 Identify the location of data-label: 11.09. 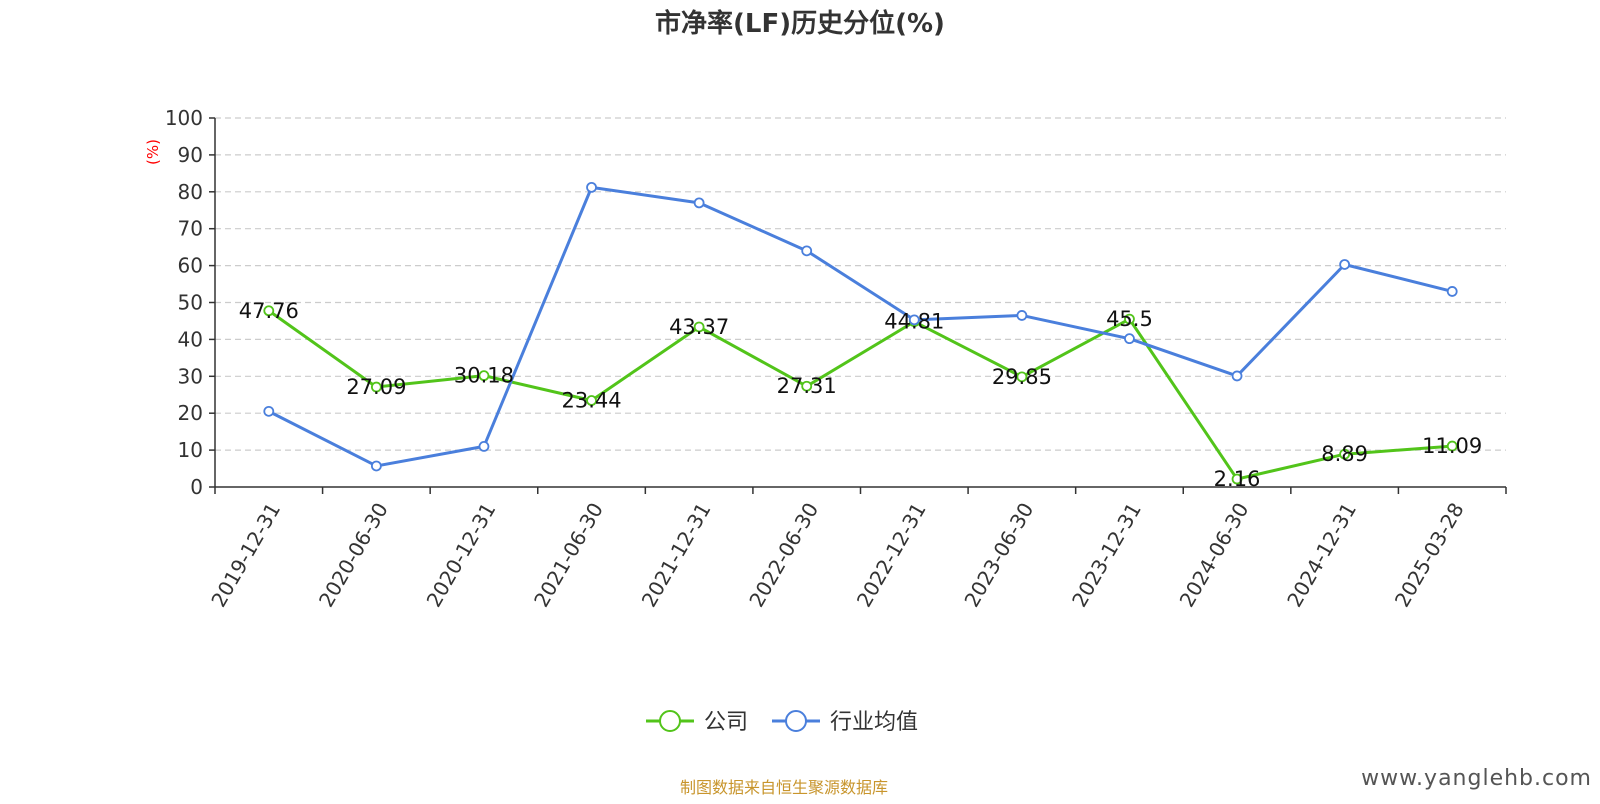
(1452, 446).